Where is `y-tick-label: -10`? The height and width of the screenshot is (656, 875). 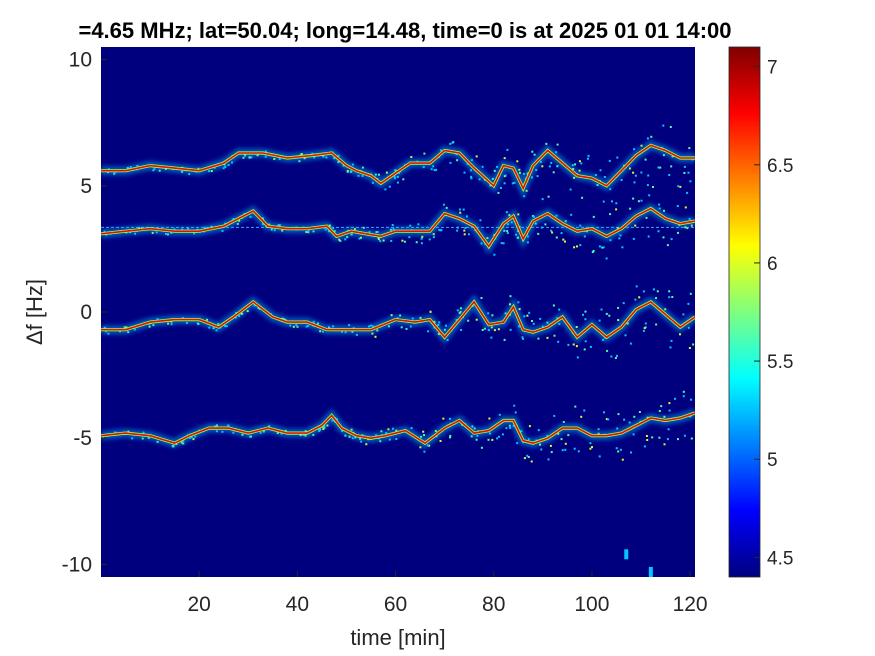
y-tick-label: -10 is located at coordinates (77, 564).